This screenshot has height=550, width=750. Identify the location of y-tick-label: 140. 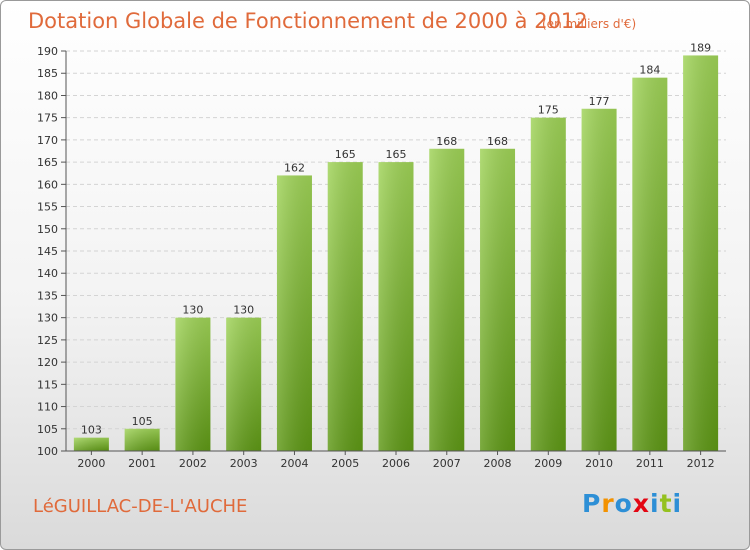
(47, 273).